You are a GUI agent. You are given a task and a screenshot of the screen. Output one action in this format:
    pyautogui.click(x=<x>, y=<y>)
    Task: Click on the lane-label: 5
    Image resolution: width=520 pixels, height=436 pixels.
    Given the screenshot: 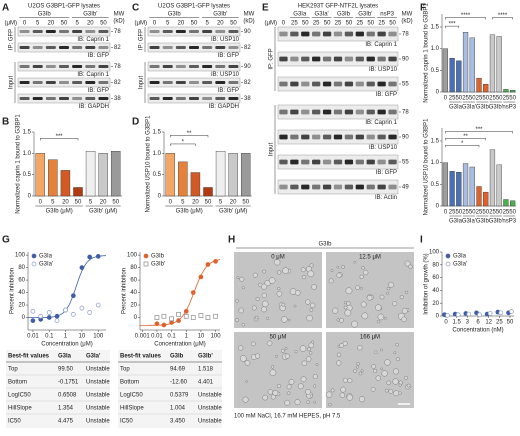 What is the action you would take?
    pyautogui.click(x=77, y=24)
    